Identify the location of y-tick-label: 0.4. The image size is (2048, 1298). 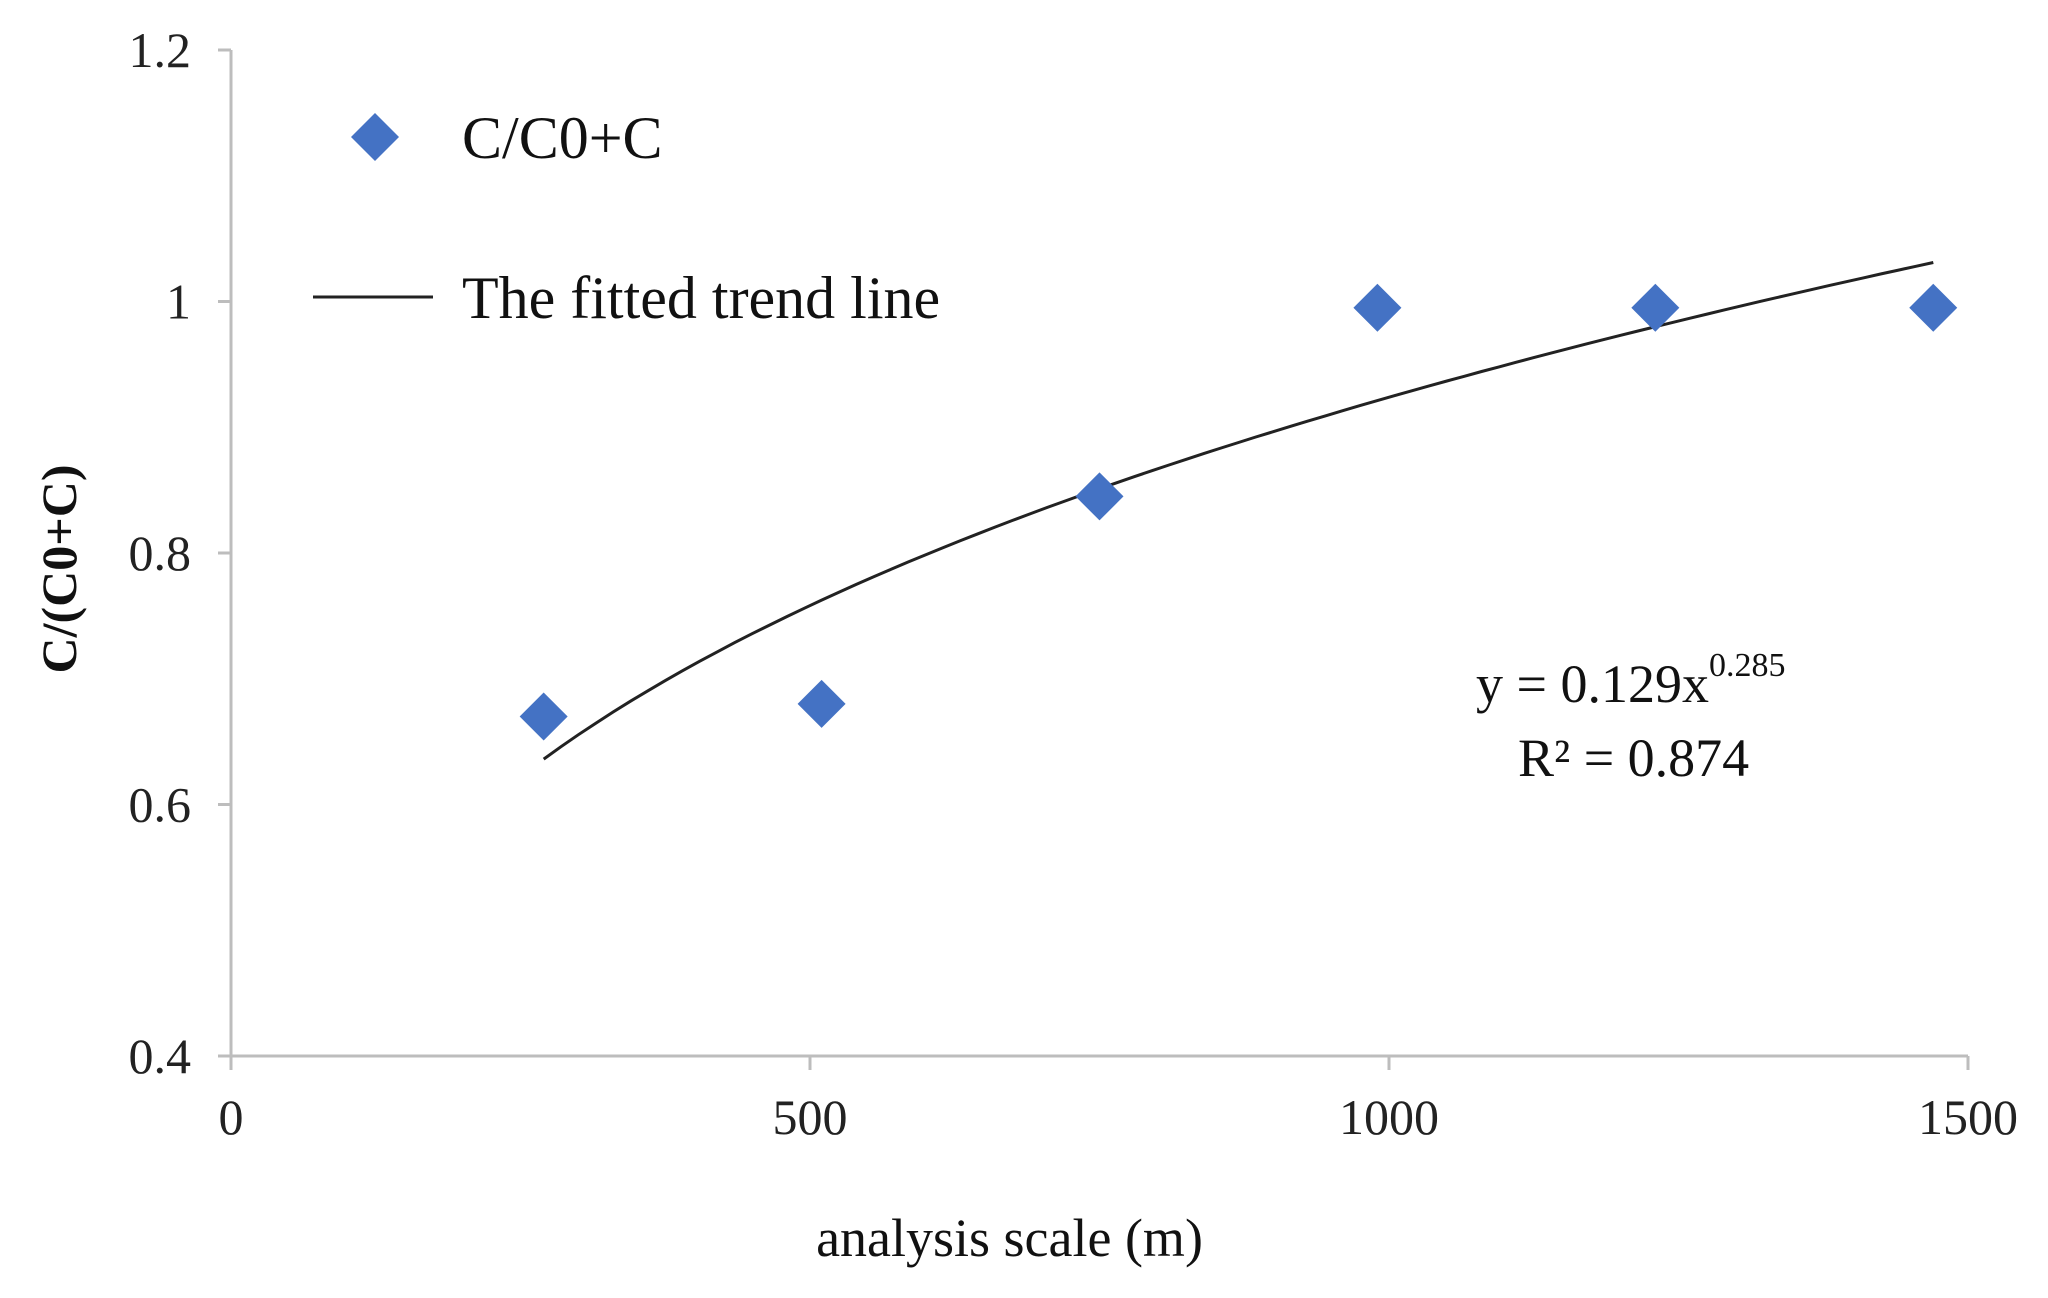
(160, 1056).